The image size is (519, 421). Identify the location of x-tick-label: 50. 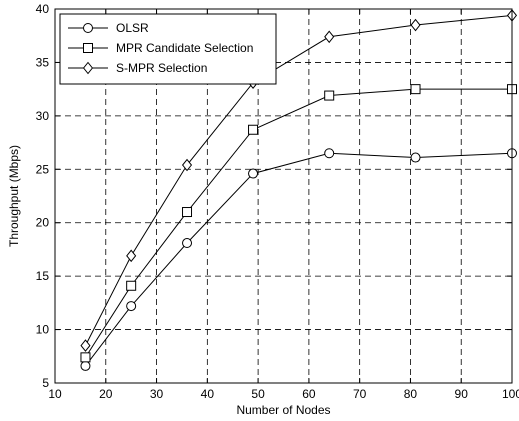
(258, 394).